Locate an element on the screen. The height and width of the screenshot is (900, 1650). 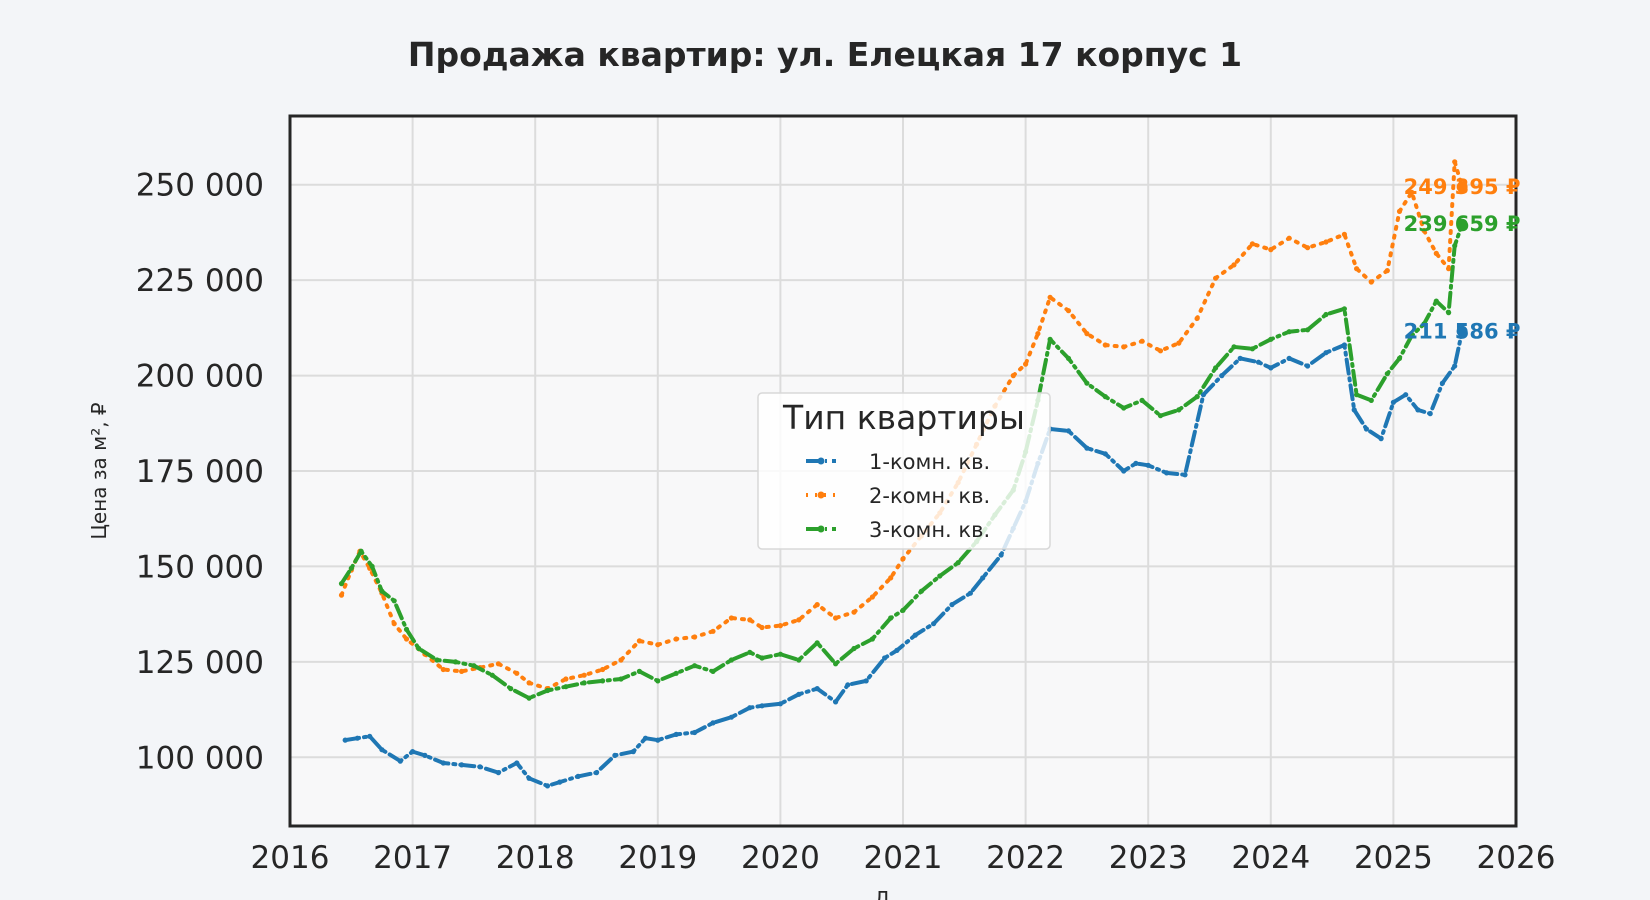
y-tick-label: 175 000 is located at coordinates (200, 472).